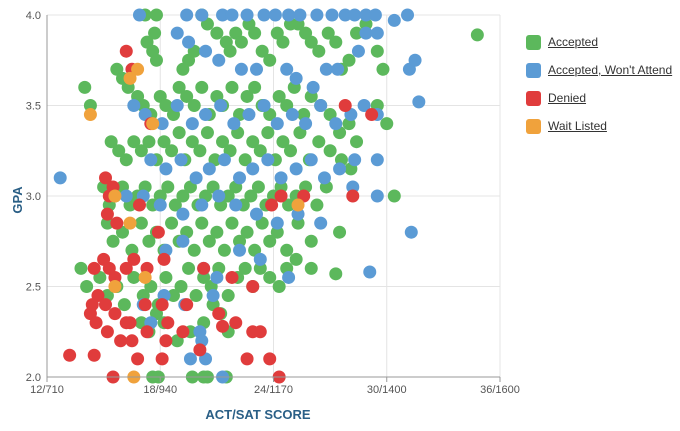 This screenshot has width=680, height=431. Describe the element at coordinates (500, 390) in the screenshot. I see `x-tick-label: 36/1600` at that location.